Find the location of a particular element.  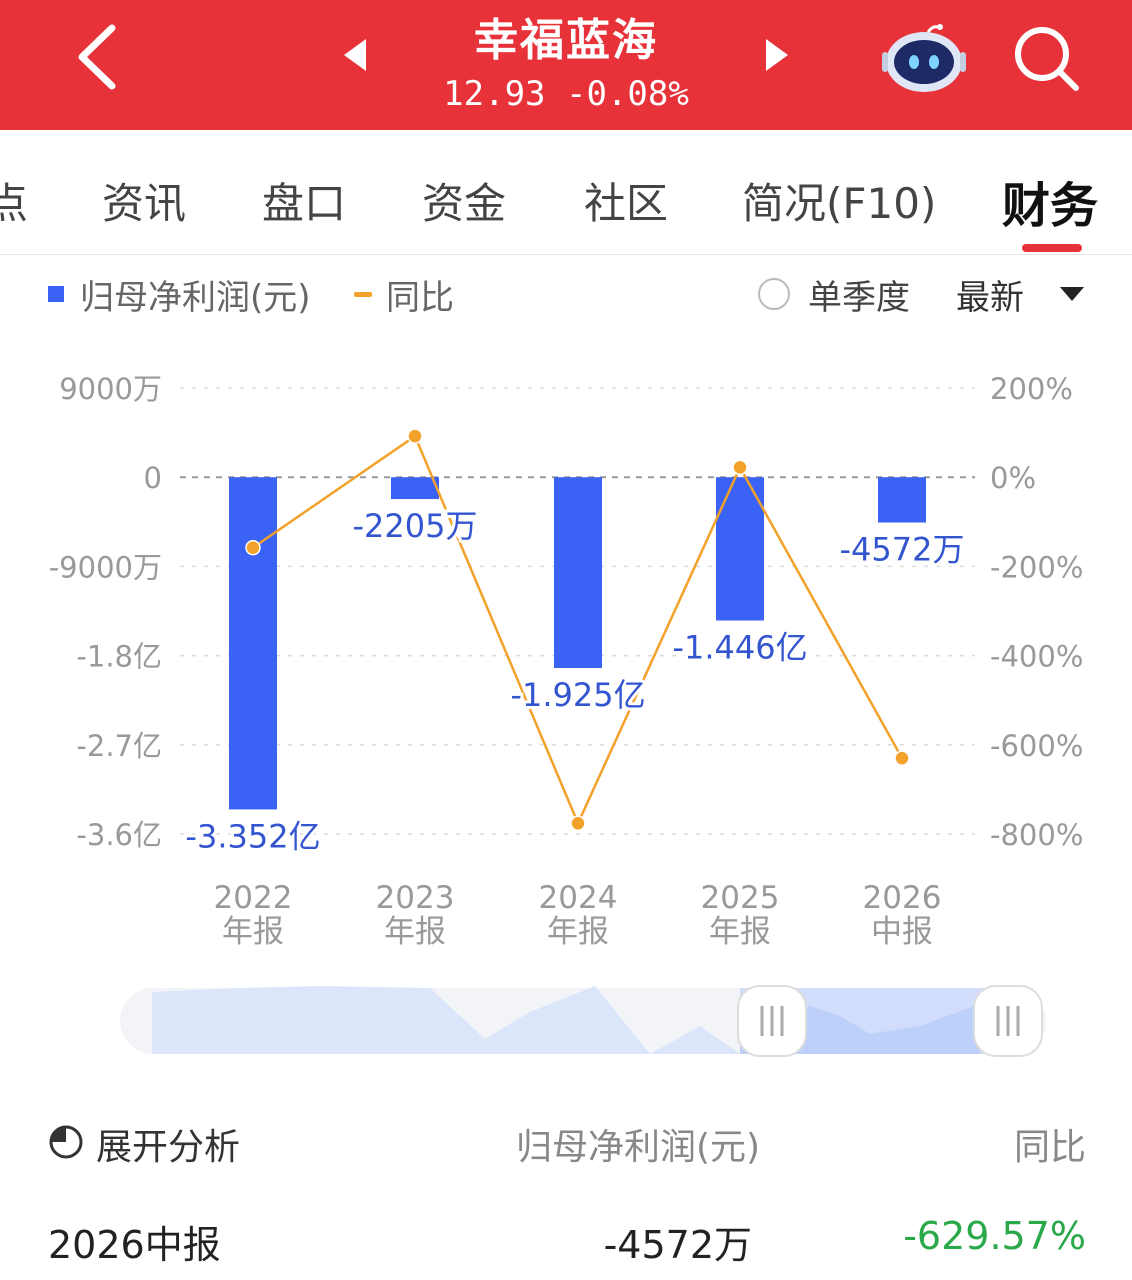

column-header-profit: 归母净利润(元) is located at coordinates (638, 1147).